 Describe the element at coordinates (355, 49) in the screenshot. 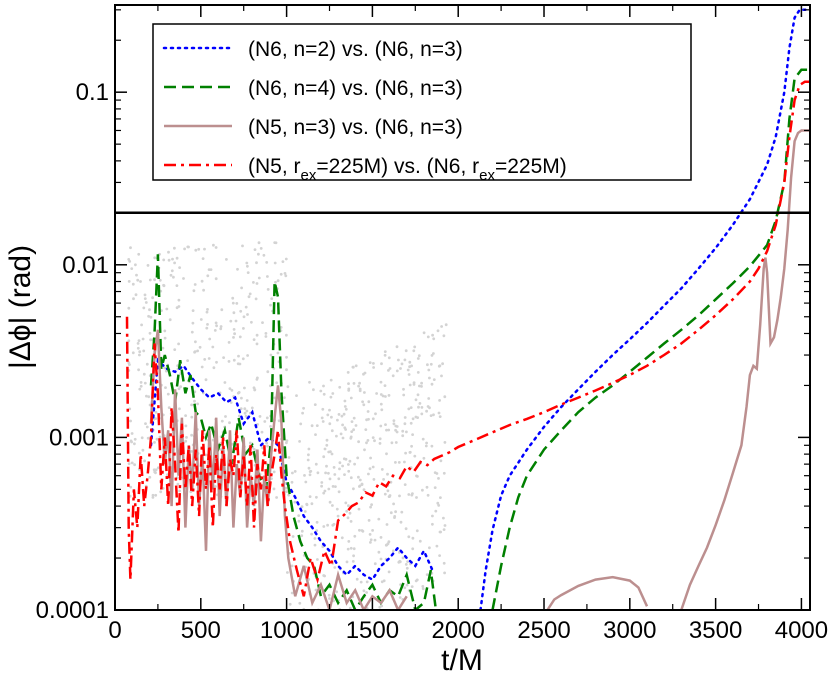

I see `legend-label-0: (N6, n=2) vs. (N6, n=3)` at that location.